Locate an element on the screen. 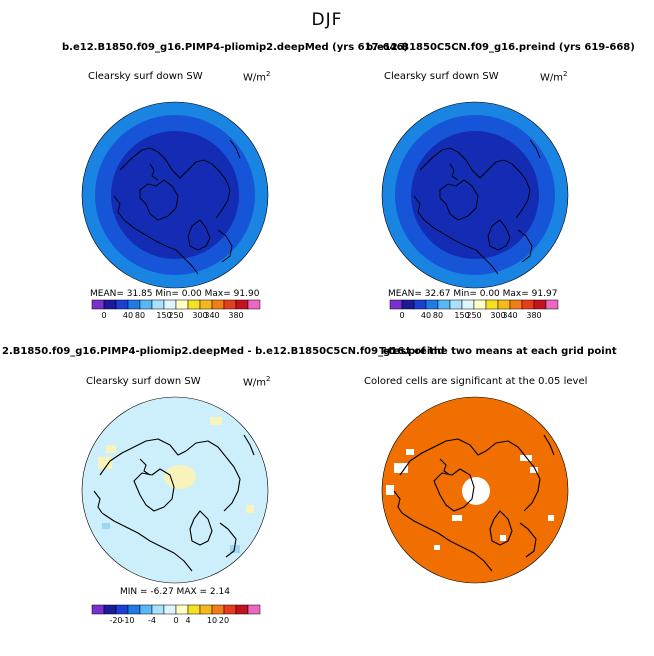 The height and width of the screenshot is (656, 654). bottom-left-variable-label: Clearsky surf down SW is located at coordinates (143, 381).